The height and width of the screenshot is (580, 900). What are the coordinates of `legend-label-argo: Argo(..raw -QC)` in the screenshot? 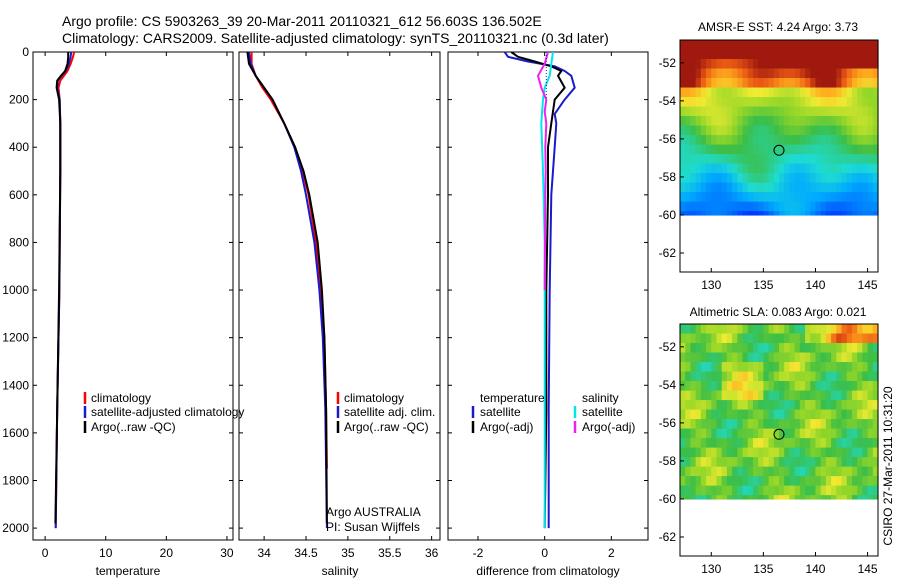 It's located at (133, 427).